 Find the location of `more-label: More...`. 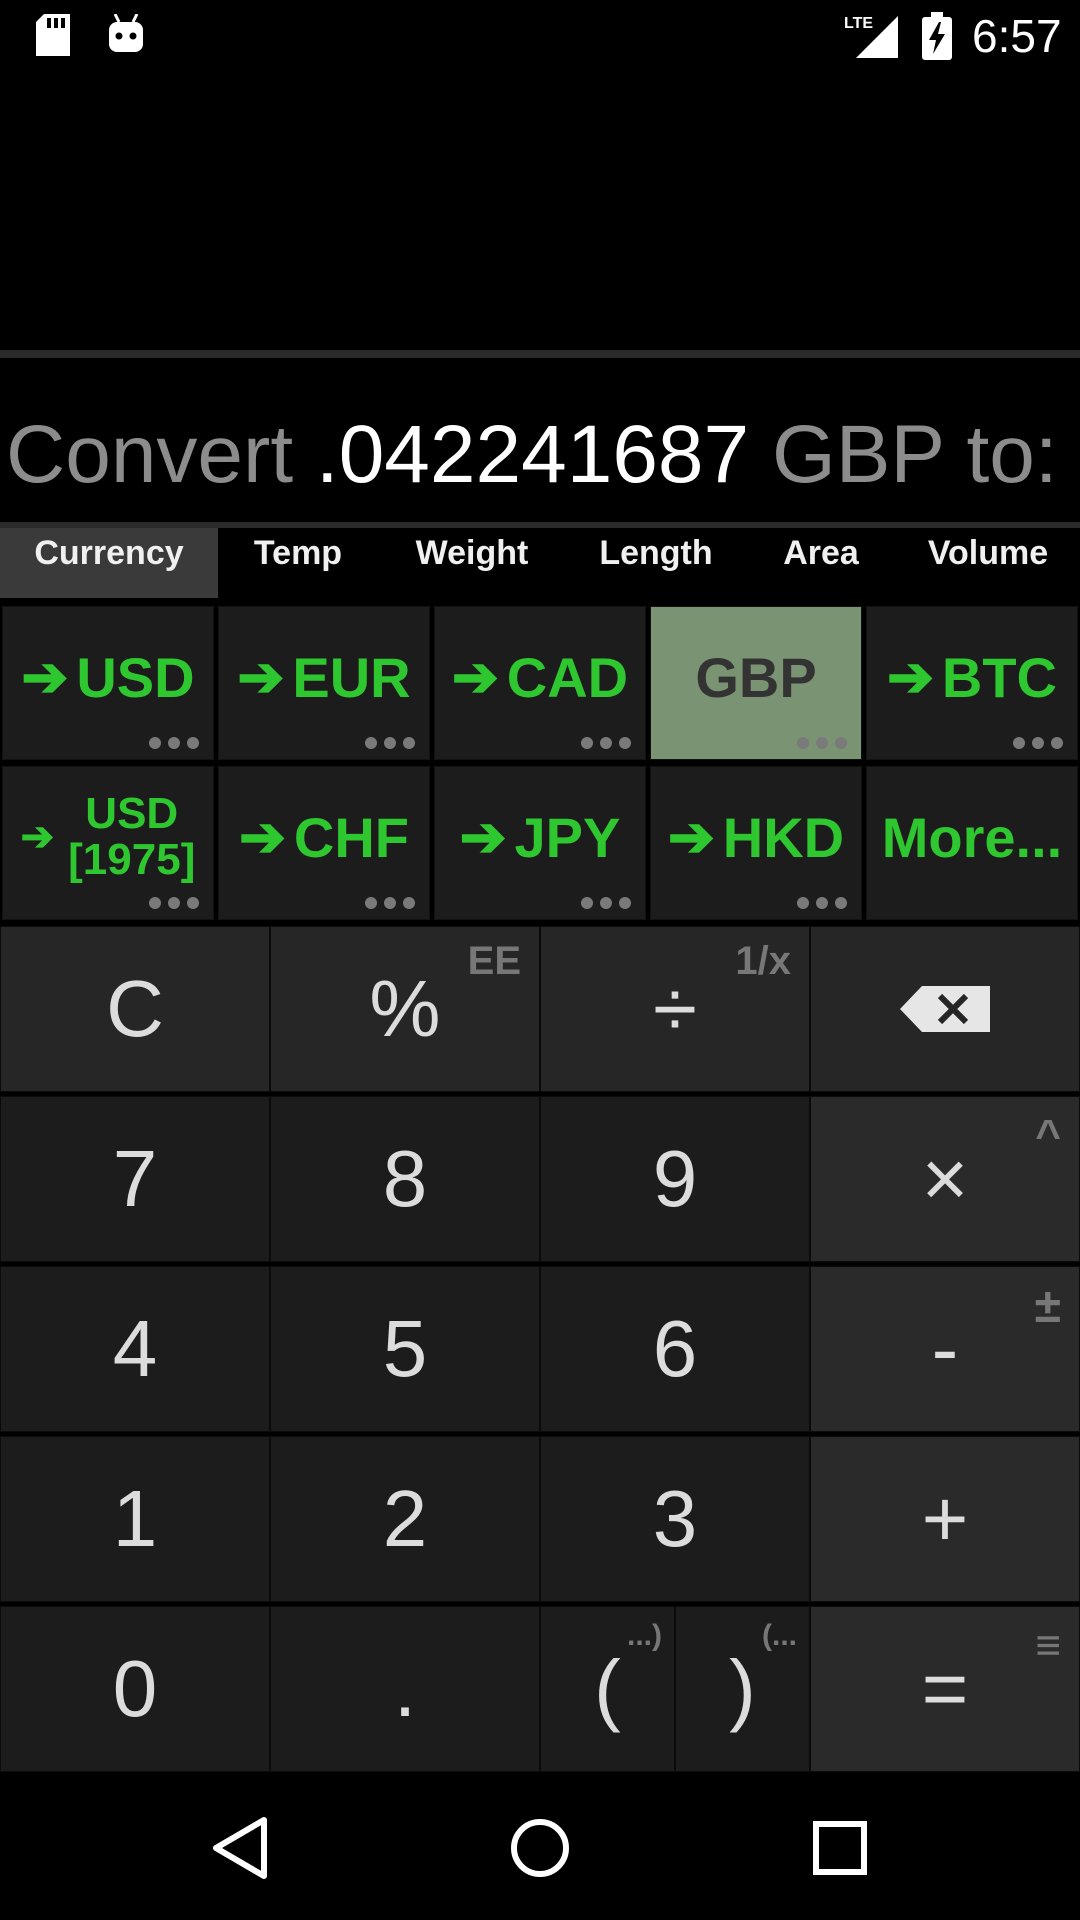

more-label: More... is located at coordinates (972, 837).